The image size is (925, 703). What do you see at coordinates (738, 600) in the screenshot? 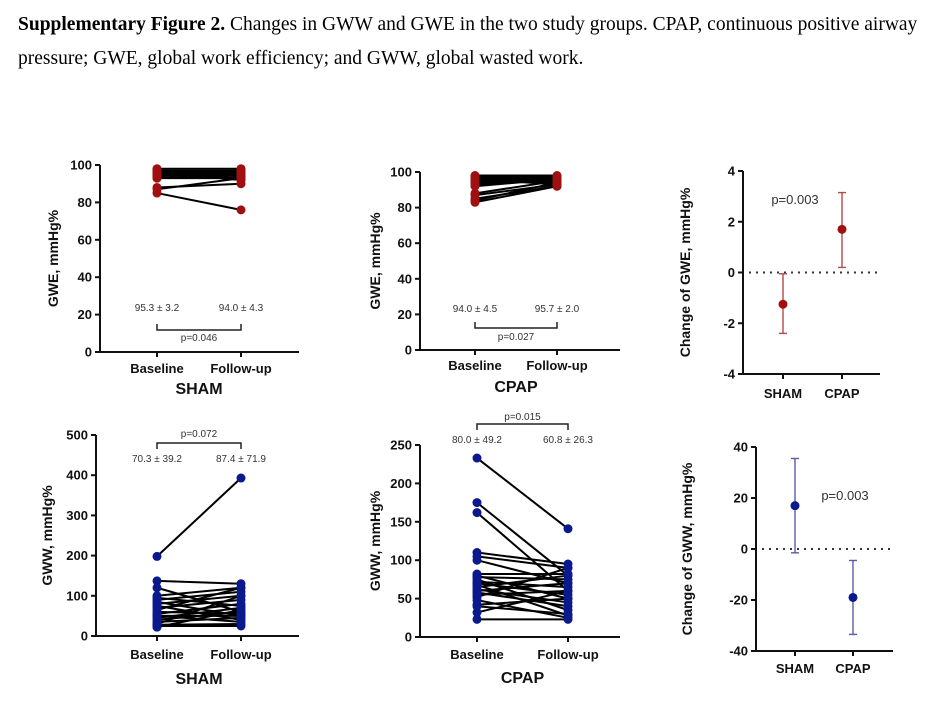
I see `y-tick-label: -20` at bounding box center [738, 600].